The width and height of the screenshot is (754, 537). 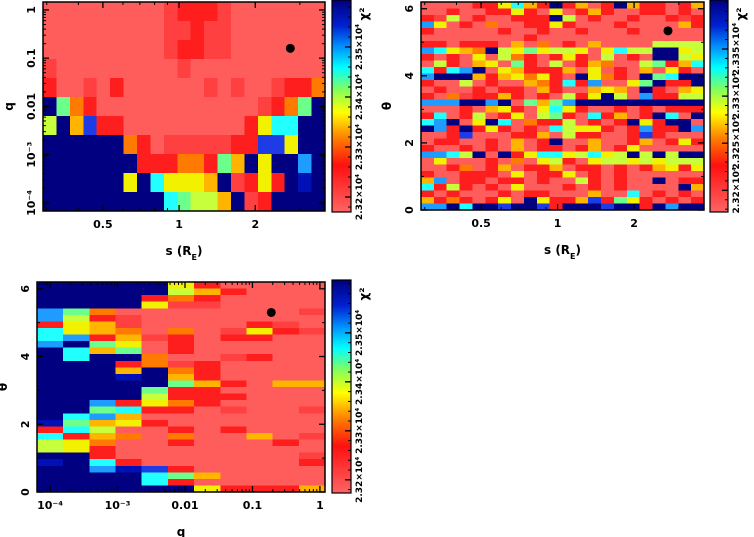 What do you see at coordinates (5, 387) in the screenshot?
I see `y-axis-label: θ` at bounding box center [5, 387].